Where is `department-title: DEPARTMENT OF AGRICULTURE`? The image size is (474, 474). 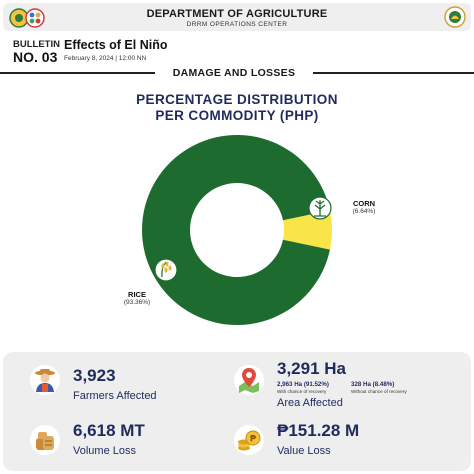
department-title: DEPARTMENT OF AGRICULTURE is located at coordinates (237, 14).